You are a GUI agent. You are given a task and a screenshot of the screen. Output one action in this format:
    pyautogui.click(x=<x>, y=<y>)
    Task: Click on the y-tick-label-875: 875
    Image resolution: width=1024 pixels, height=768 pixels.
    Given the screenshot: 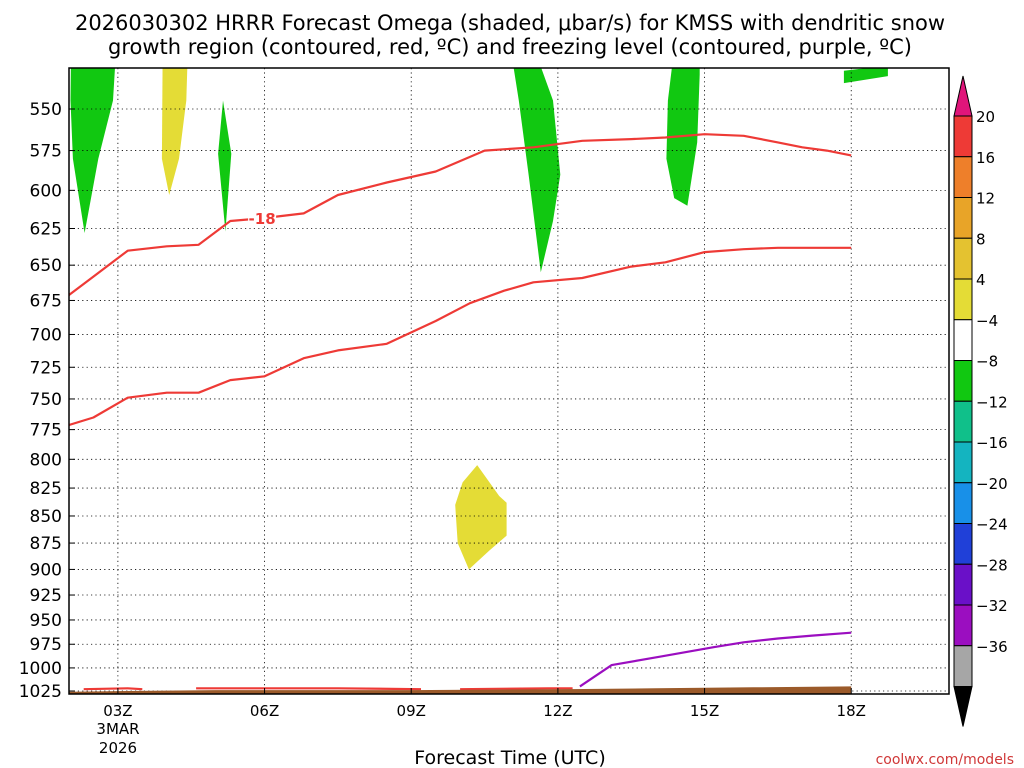 What is the action you would take?
    pyautogui.click(x=46, y=544)
    